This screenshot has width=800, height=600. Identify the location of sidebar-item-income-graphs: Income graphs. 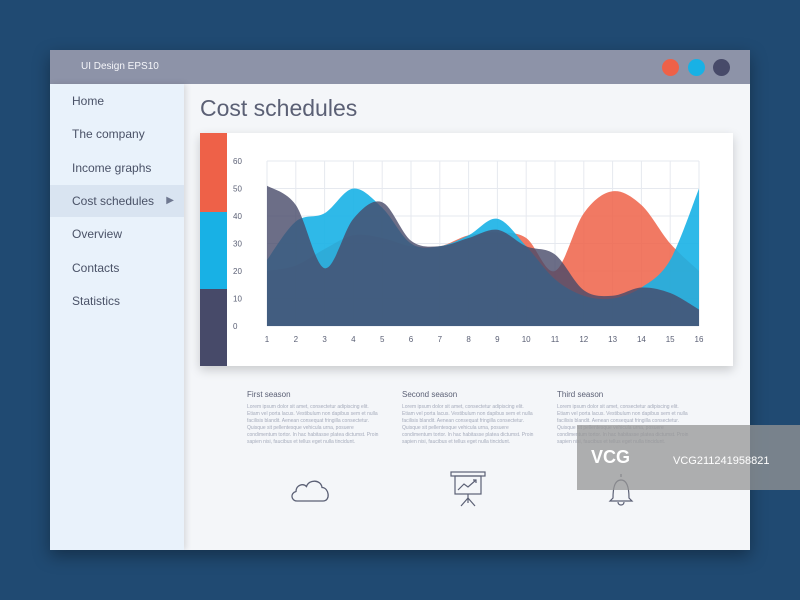
(117, 168).